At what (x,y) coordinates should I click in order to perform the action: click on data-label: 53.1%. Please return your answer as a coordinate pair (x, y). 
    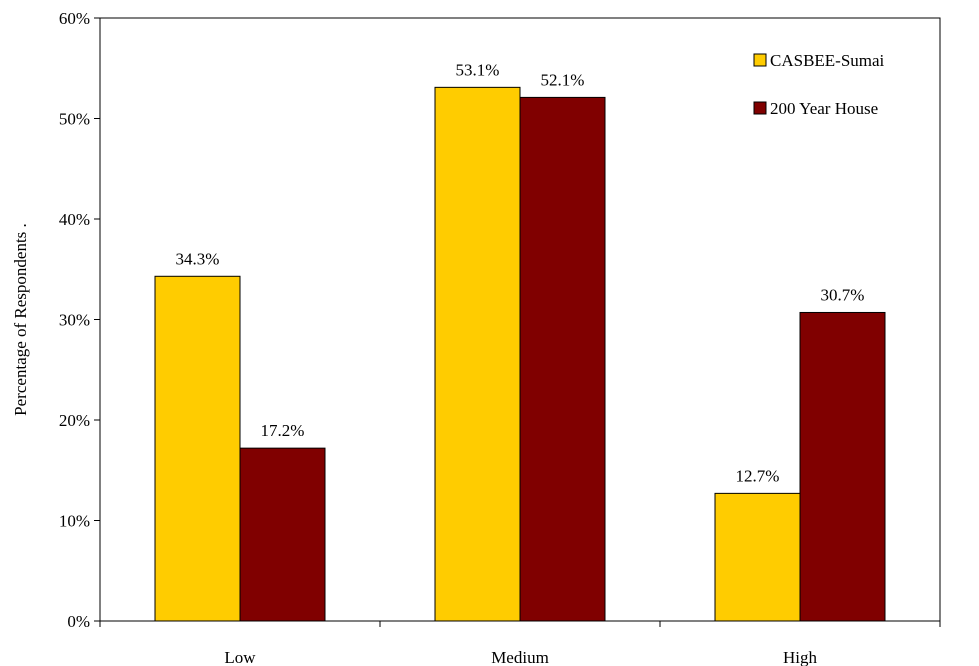
    Looking at the image, I should click on (478, 69).